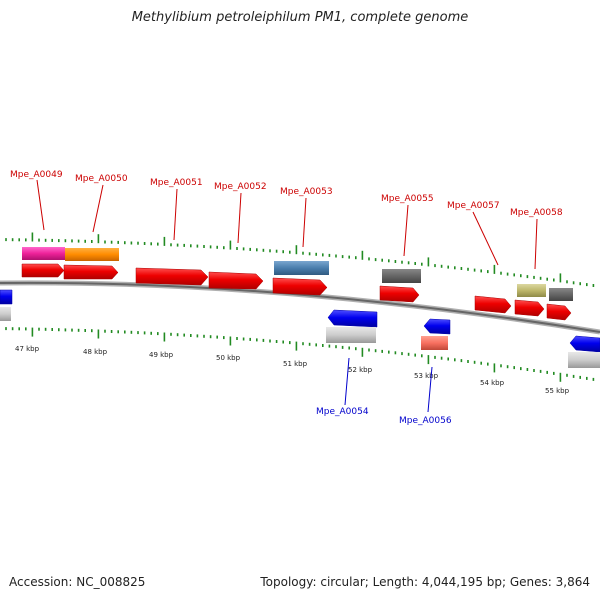 The height and width of the screenshot is (600, 600). What do you see at coordinates (529, 308) in the screenshot?
I see `gene-arrow-mpe-a0058` at bounding box center [529, 308].